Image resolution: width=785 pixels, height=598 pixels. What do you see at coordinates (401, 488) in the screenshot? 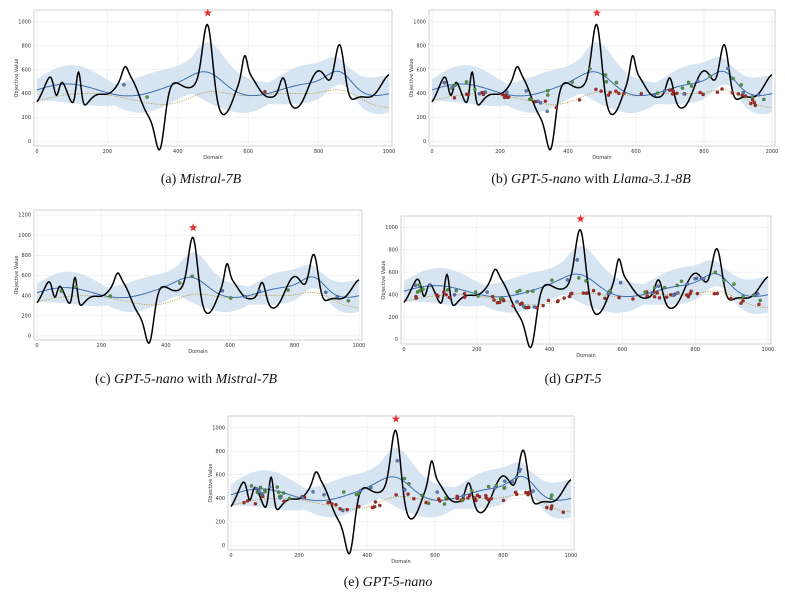
I see `gp-mean-line` at bounding box center [401, 488].